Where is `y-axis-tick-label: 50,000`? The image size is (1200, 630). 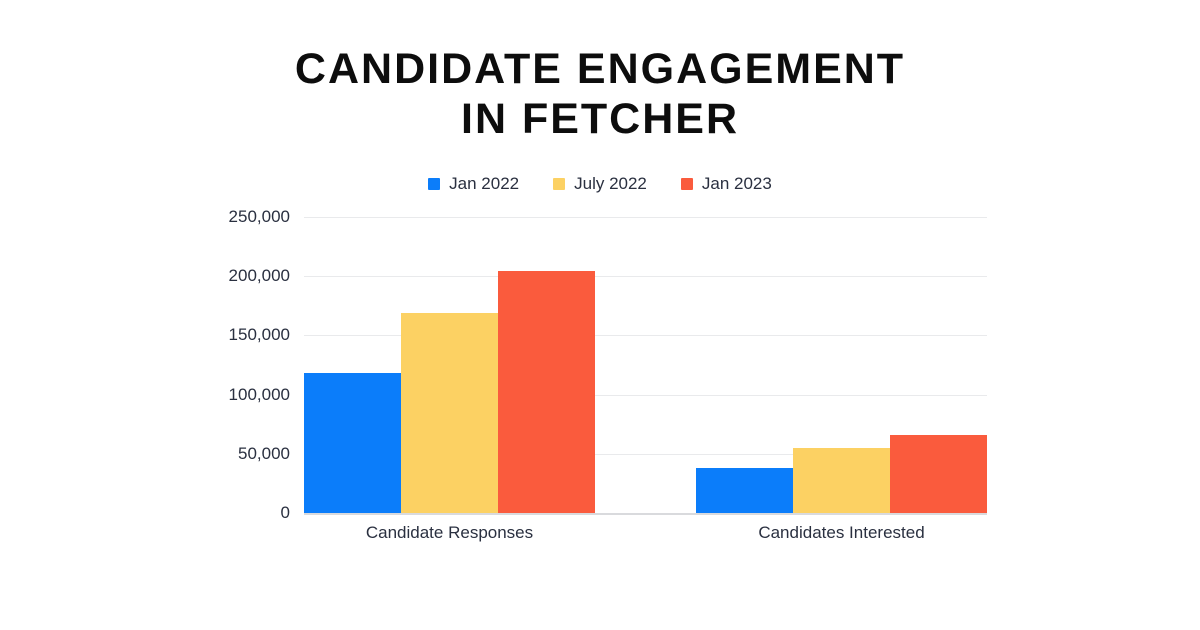 y-axis-tick-label: 50,000 is located at coordinates (264, 453).